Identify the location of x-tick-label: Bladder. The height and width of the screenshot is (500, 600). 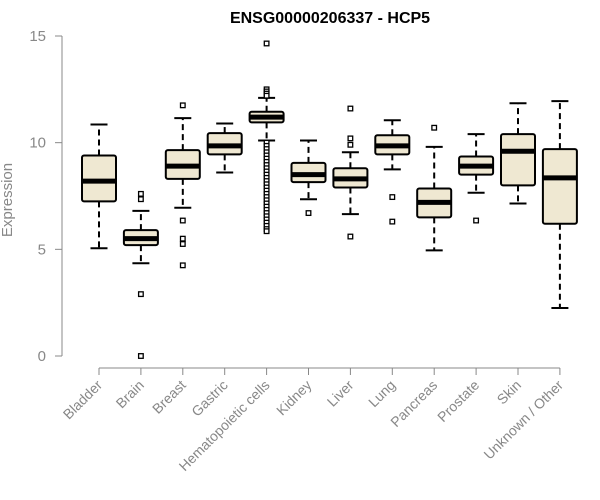
(83, 400).